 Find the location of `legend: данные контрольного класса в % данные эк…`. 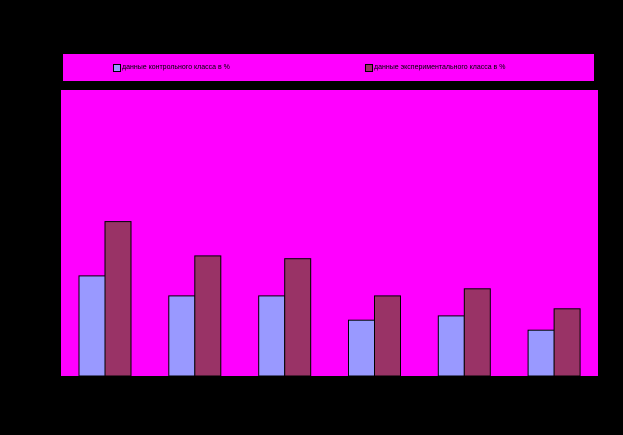

legend: данные контрольного класса в % данные эк… is located at coordinates (328, 67).